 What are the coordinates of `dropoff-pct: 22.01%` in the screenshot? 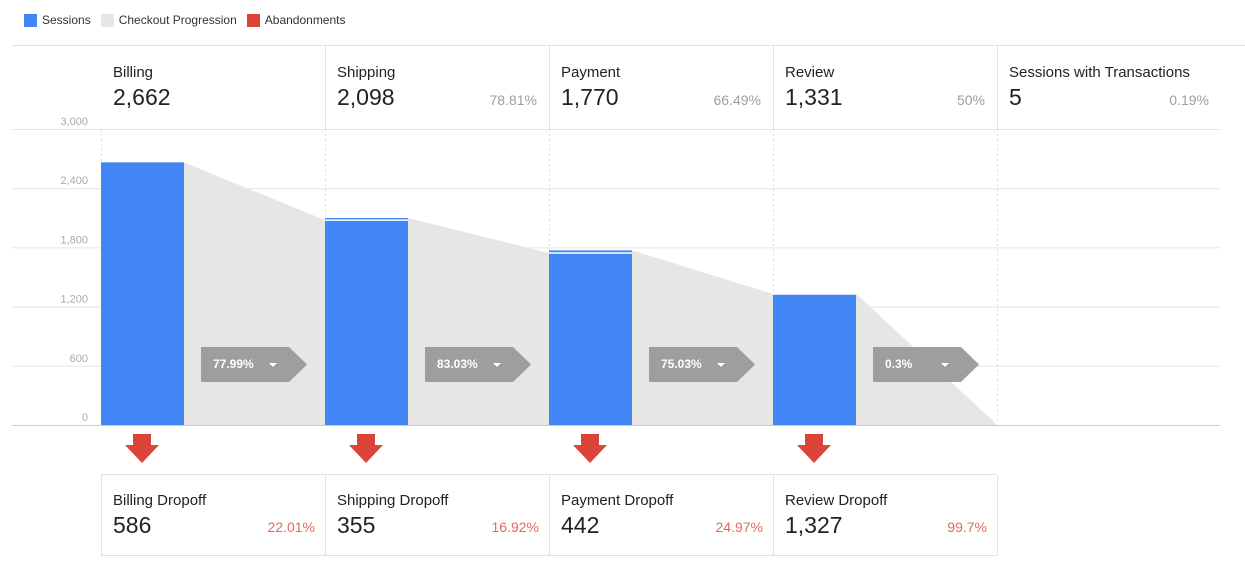 It's located at (291, 527).